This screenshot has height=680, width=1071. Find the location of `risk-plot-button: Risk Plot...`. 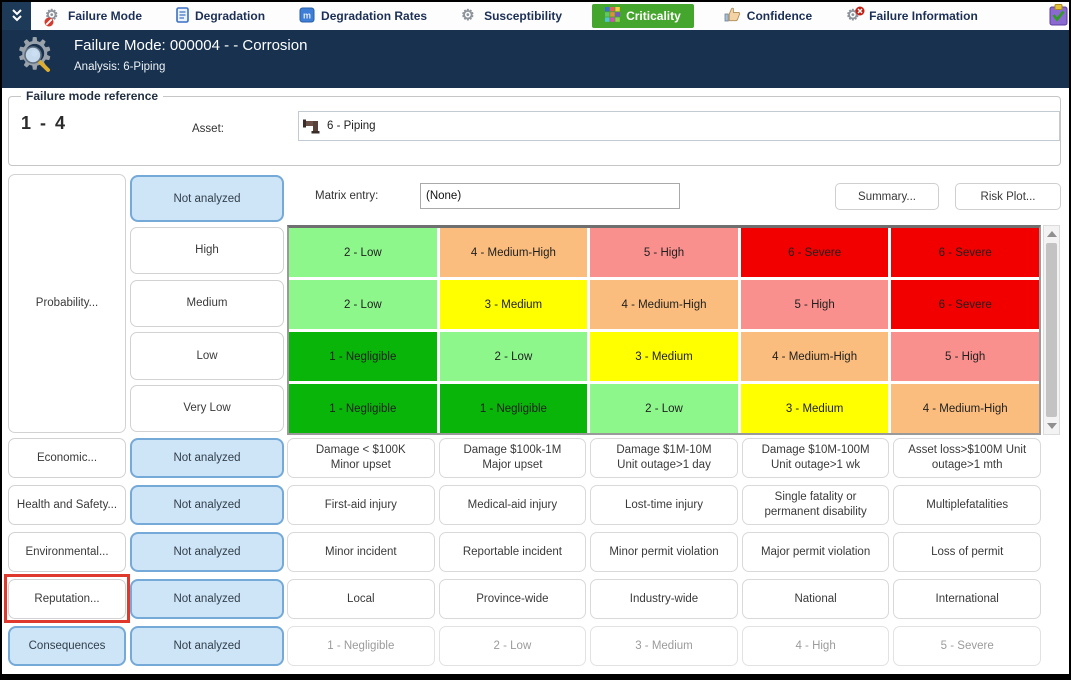

risk-plot-button: Risk Plot... is located at coordinates (1008, 196).